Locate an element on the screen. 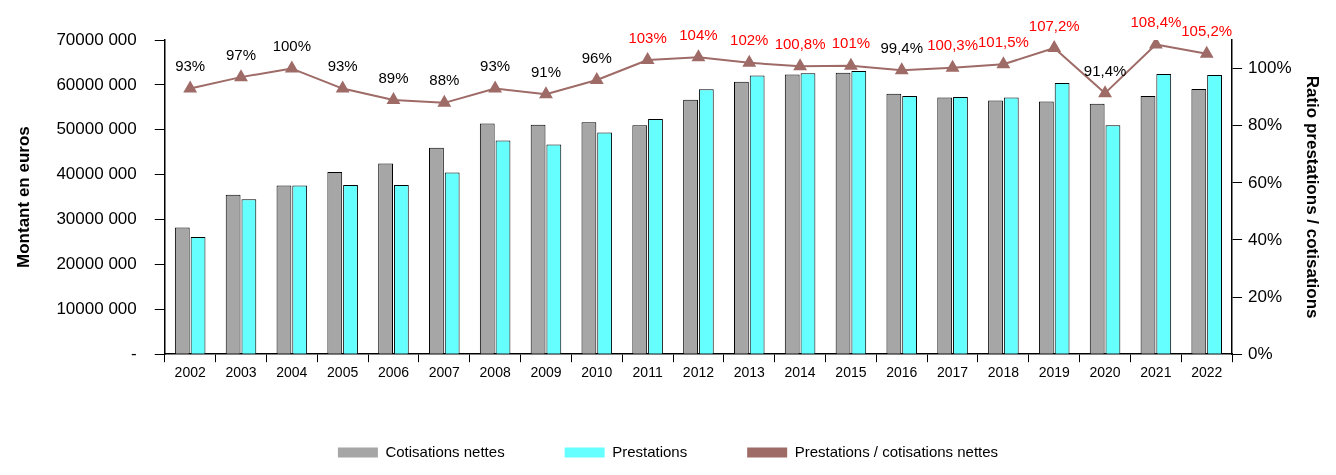  x-tick-label: 2005 is located at coordinates (343, 372).